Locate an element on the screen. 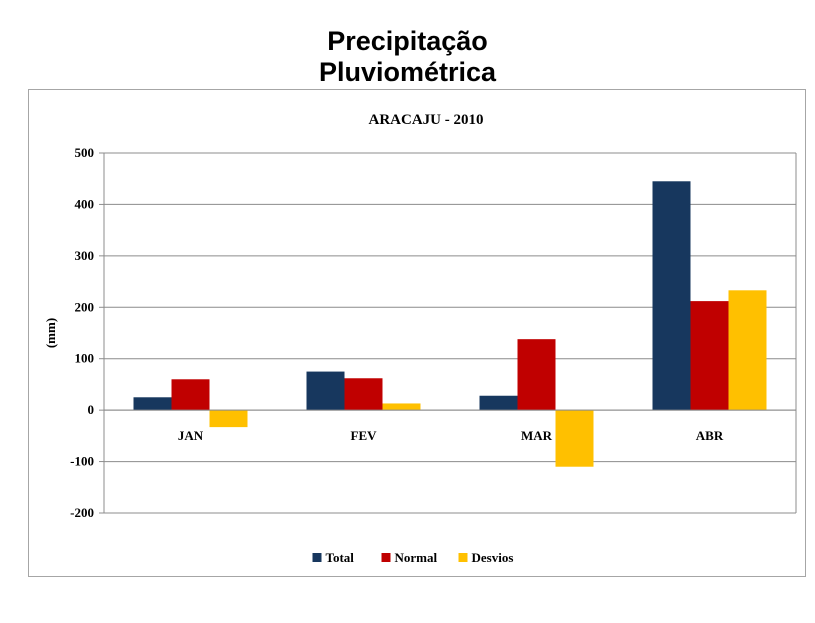  bar-desvios-abr is located at coordinates (747, 350).